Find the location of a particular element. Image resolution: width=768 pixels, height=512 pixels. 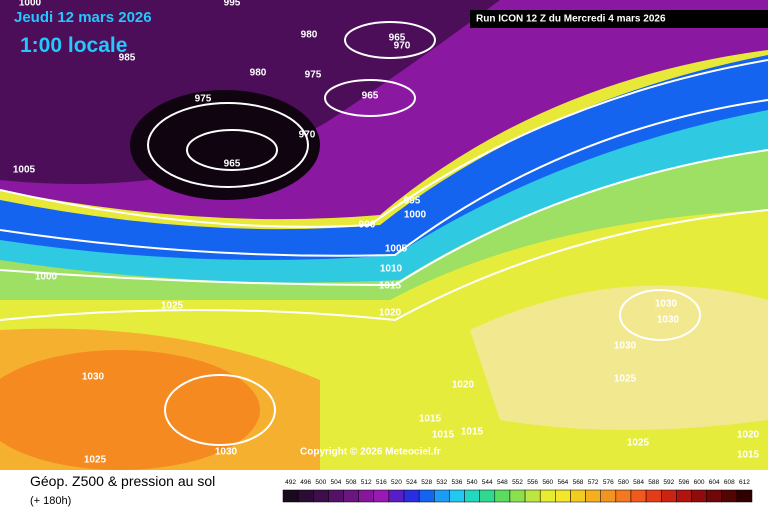

orange-core is located at coordinates (130, 410).